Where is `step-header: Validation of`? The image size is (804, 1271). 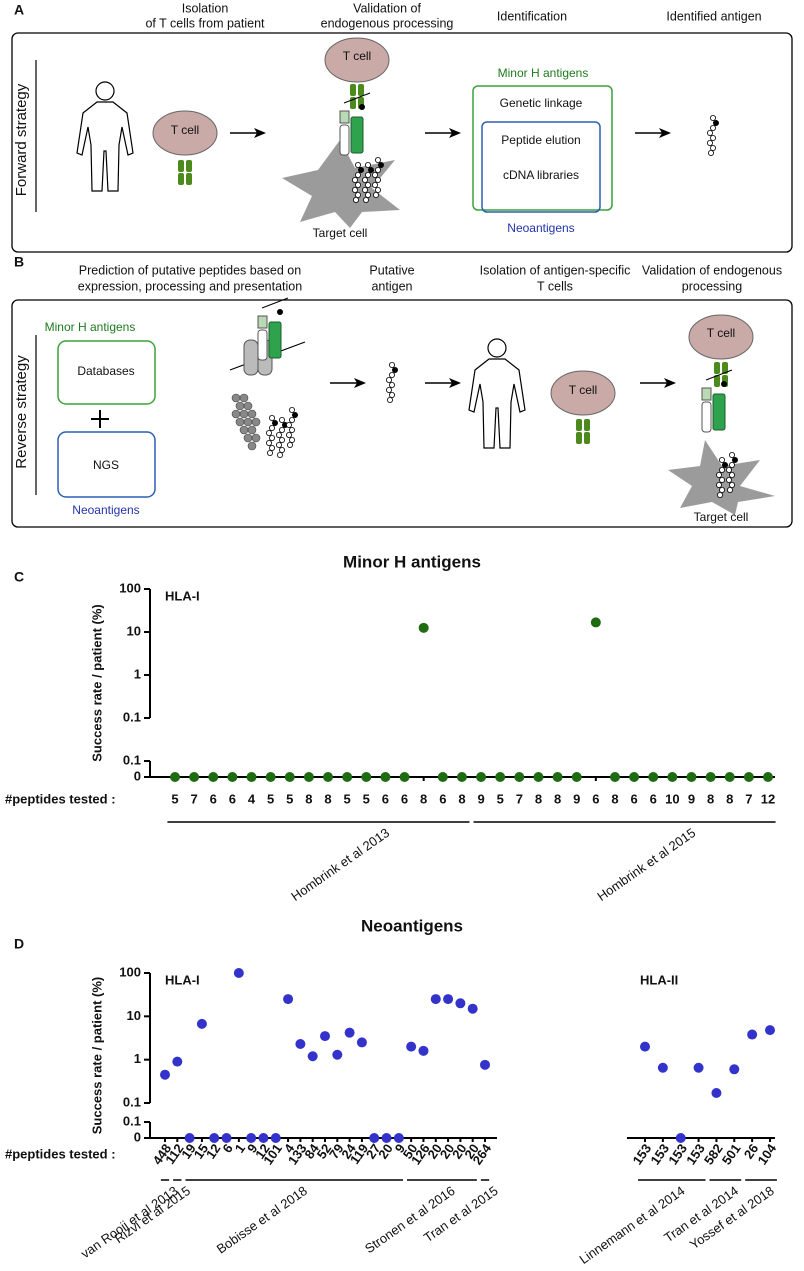 step-header: Validation of is located at coordinates (387, 8).